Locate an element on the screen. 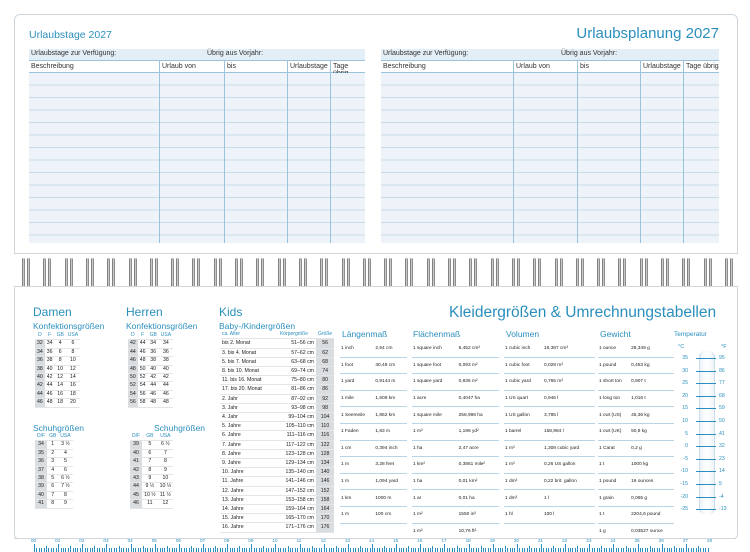 Image resolution: width=750 pixels, height=552 pixels. table-cell: 63–68 cm is located at coordinates (302, 361).